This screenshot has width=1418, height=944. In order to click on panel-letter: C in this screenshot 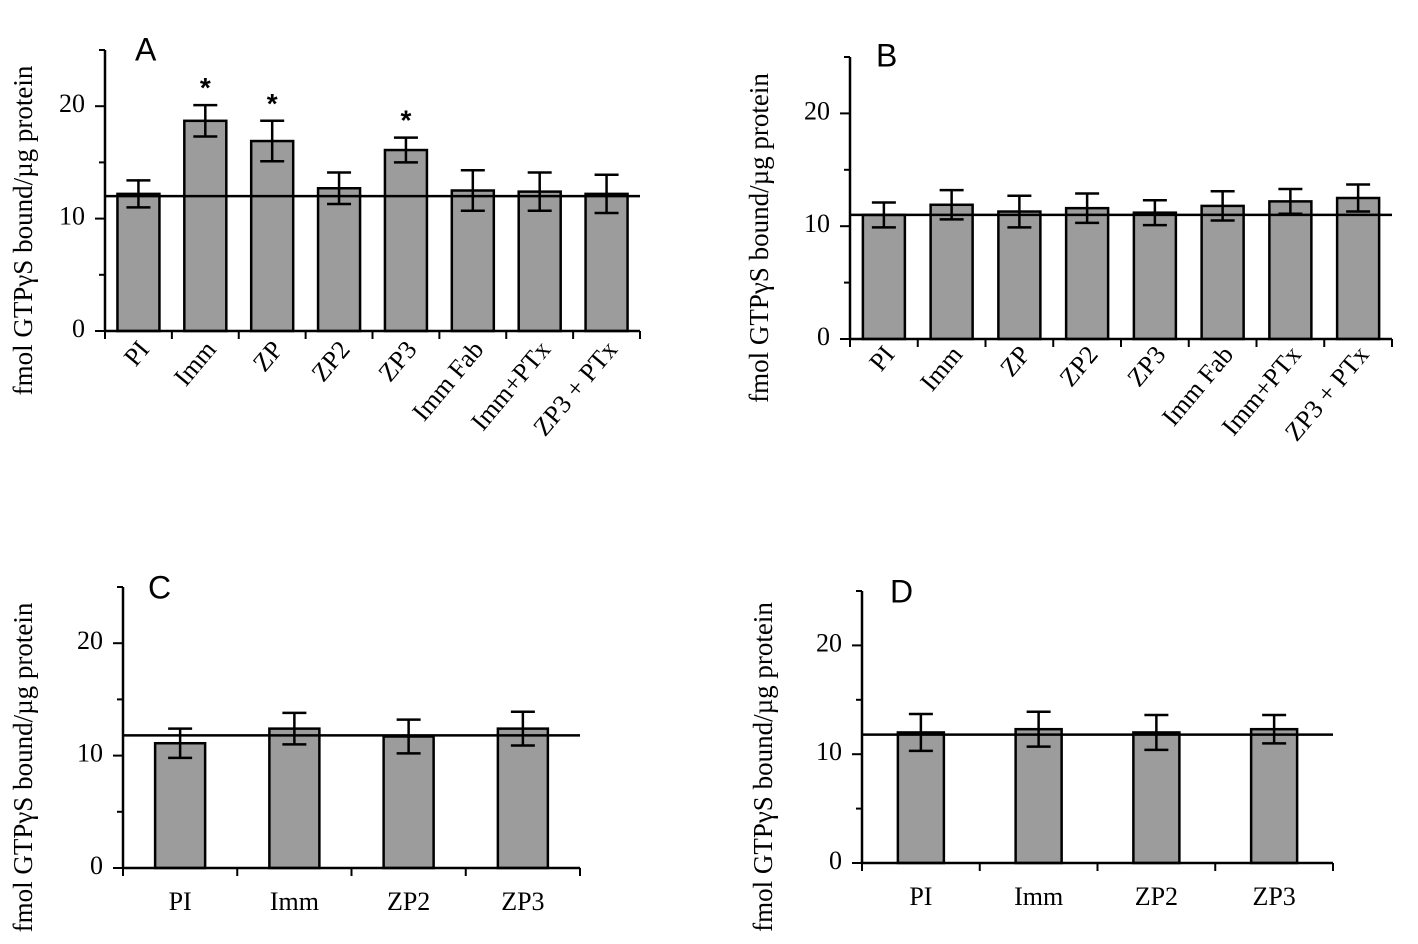, I will do `click(159, 587)`.